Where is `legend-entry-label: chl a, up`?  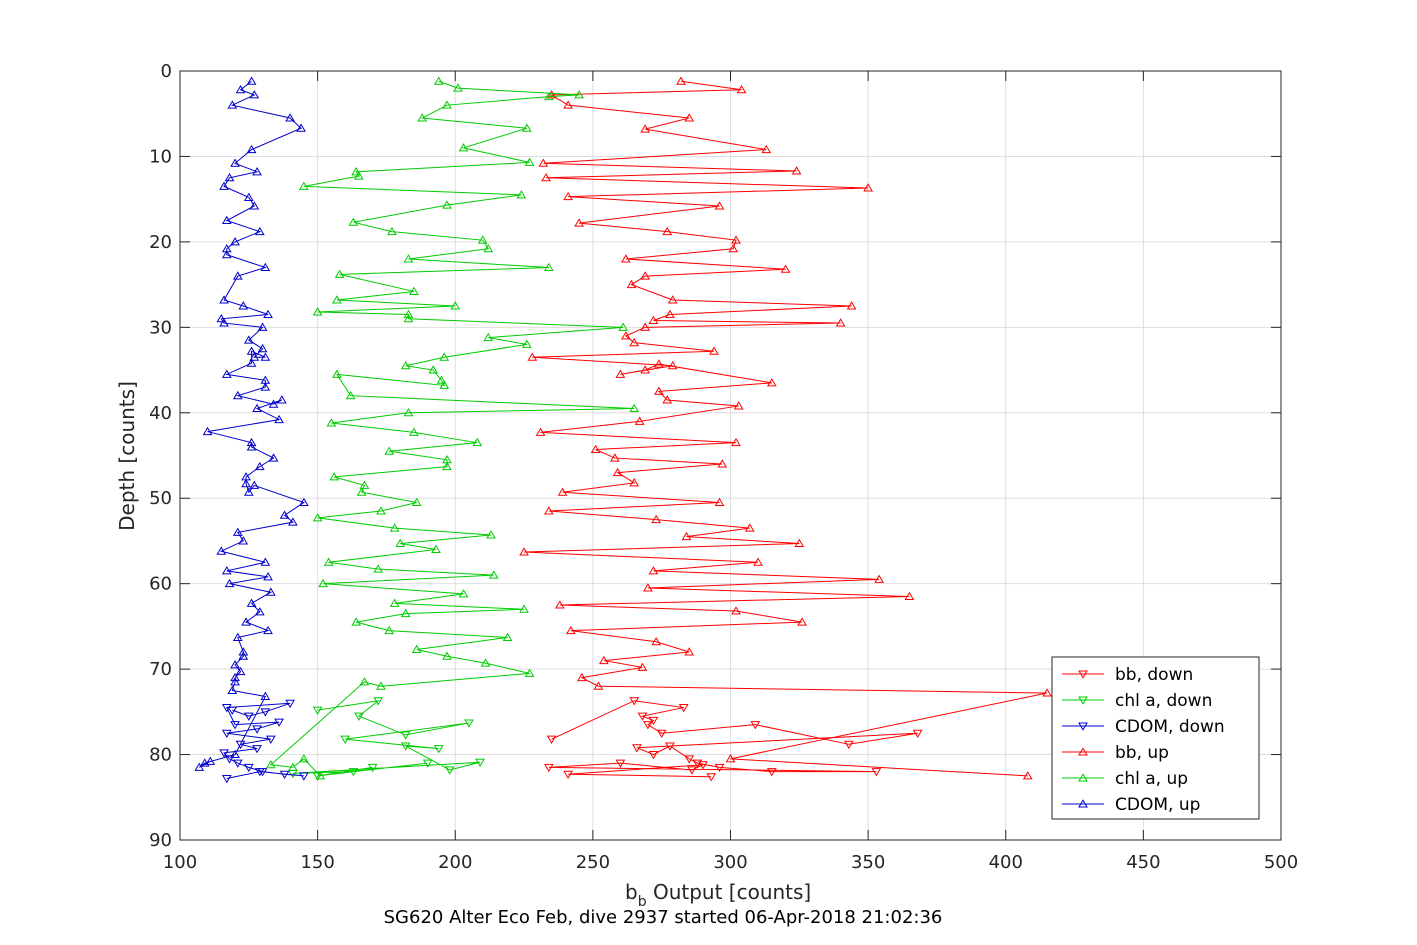
legend-entry-label: chl a, up is located at coordinates (1151, 779).